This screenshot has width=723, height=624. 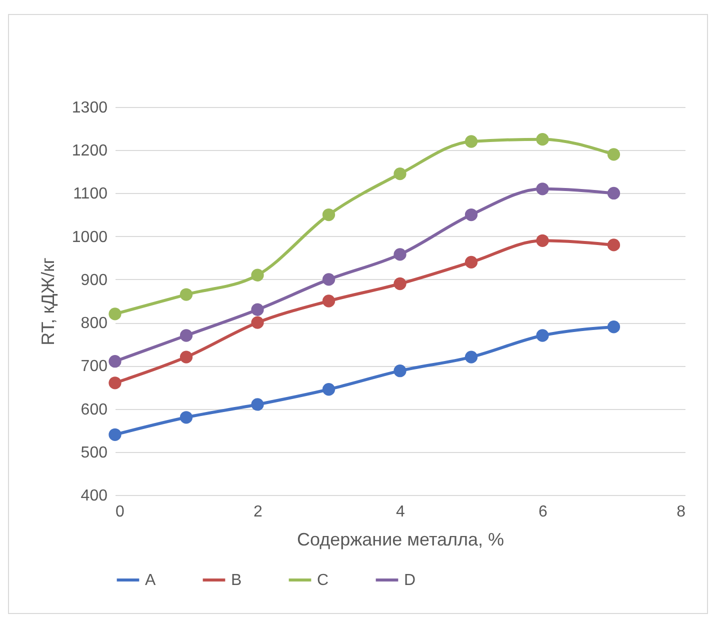 I want to click on y-tick-label: 1100, so click(x=90, y=194).